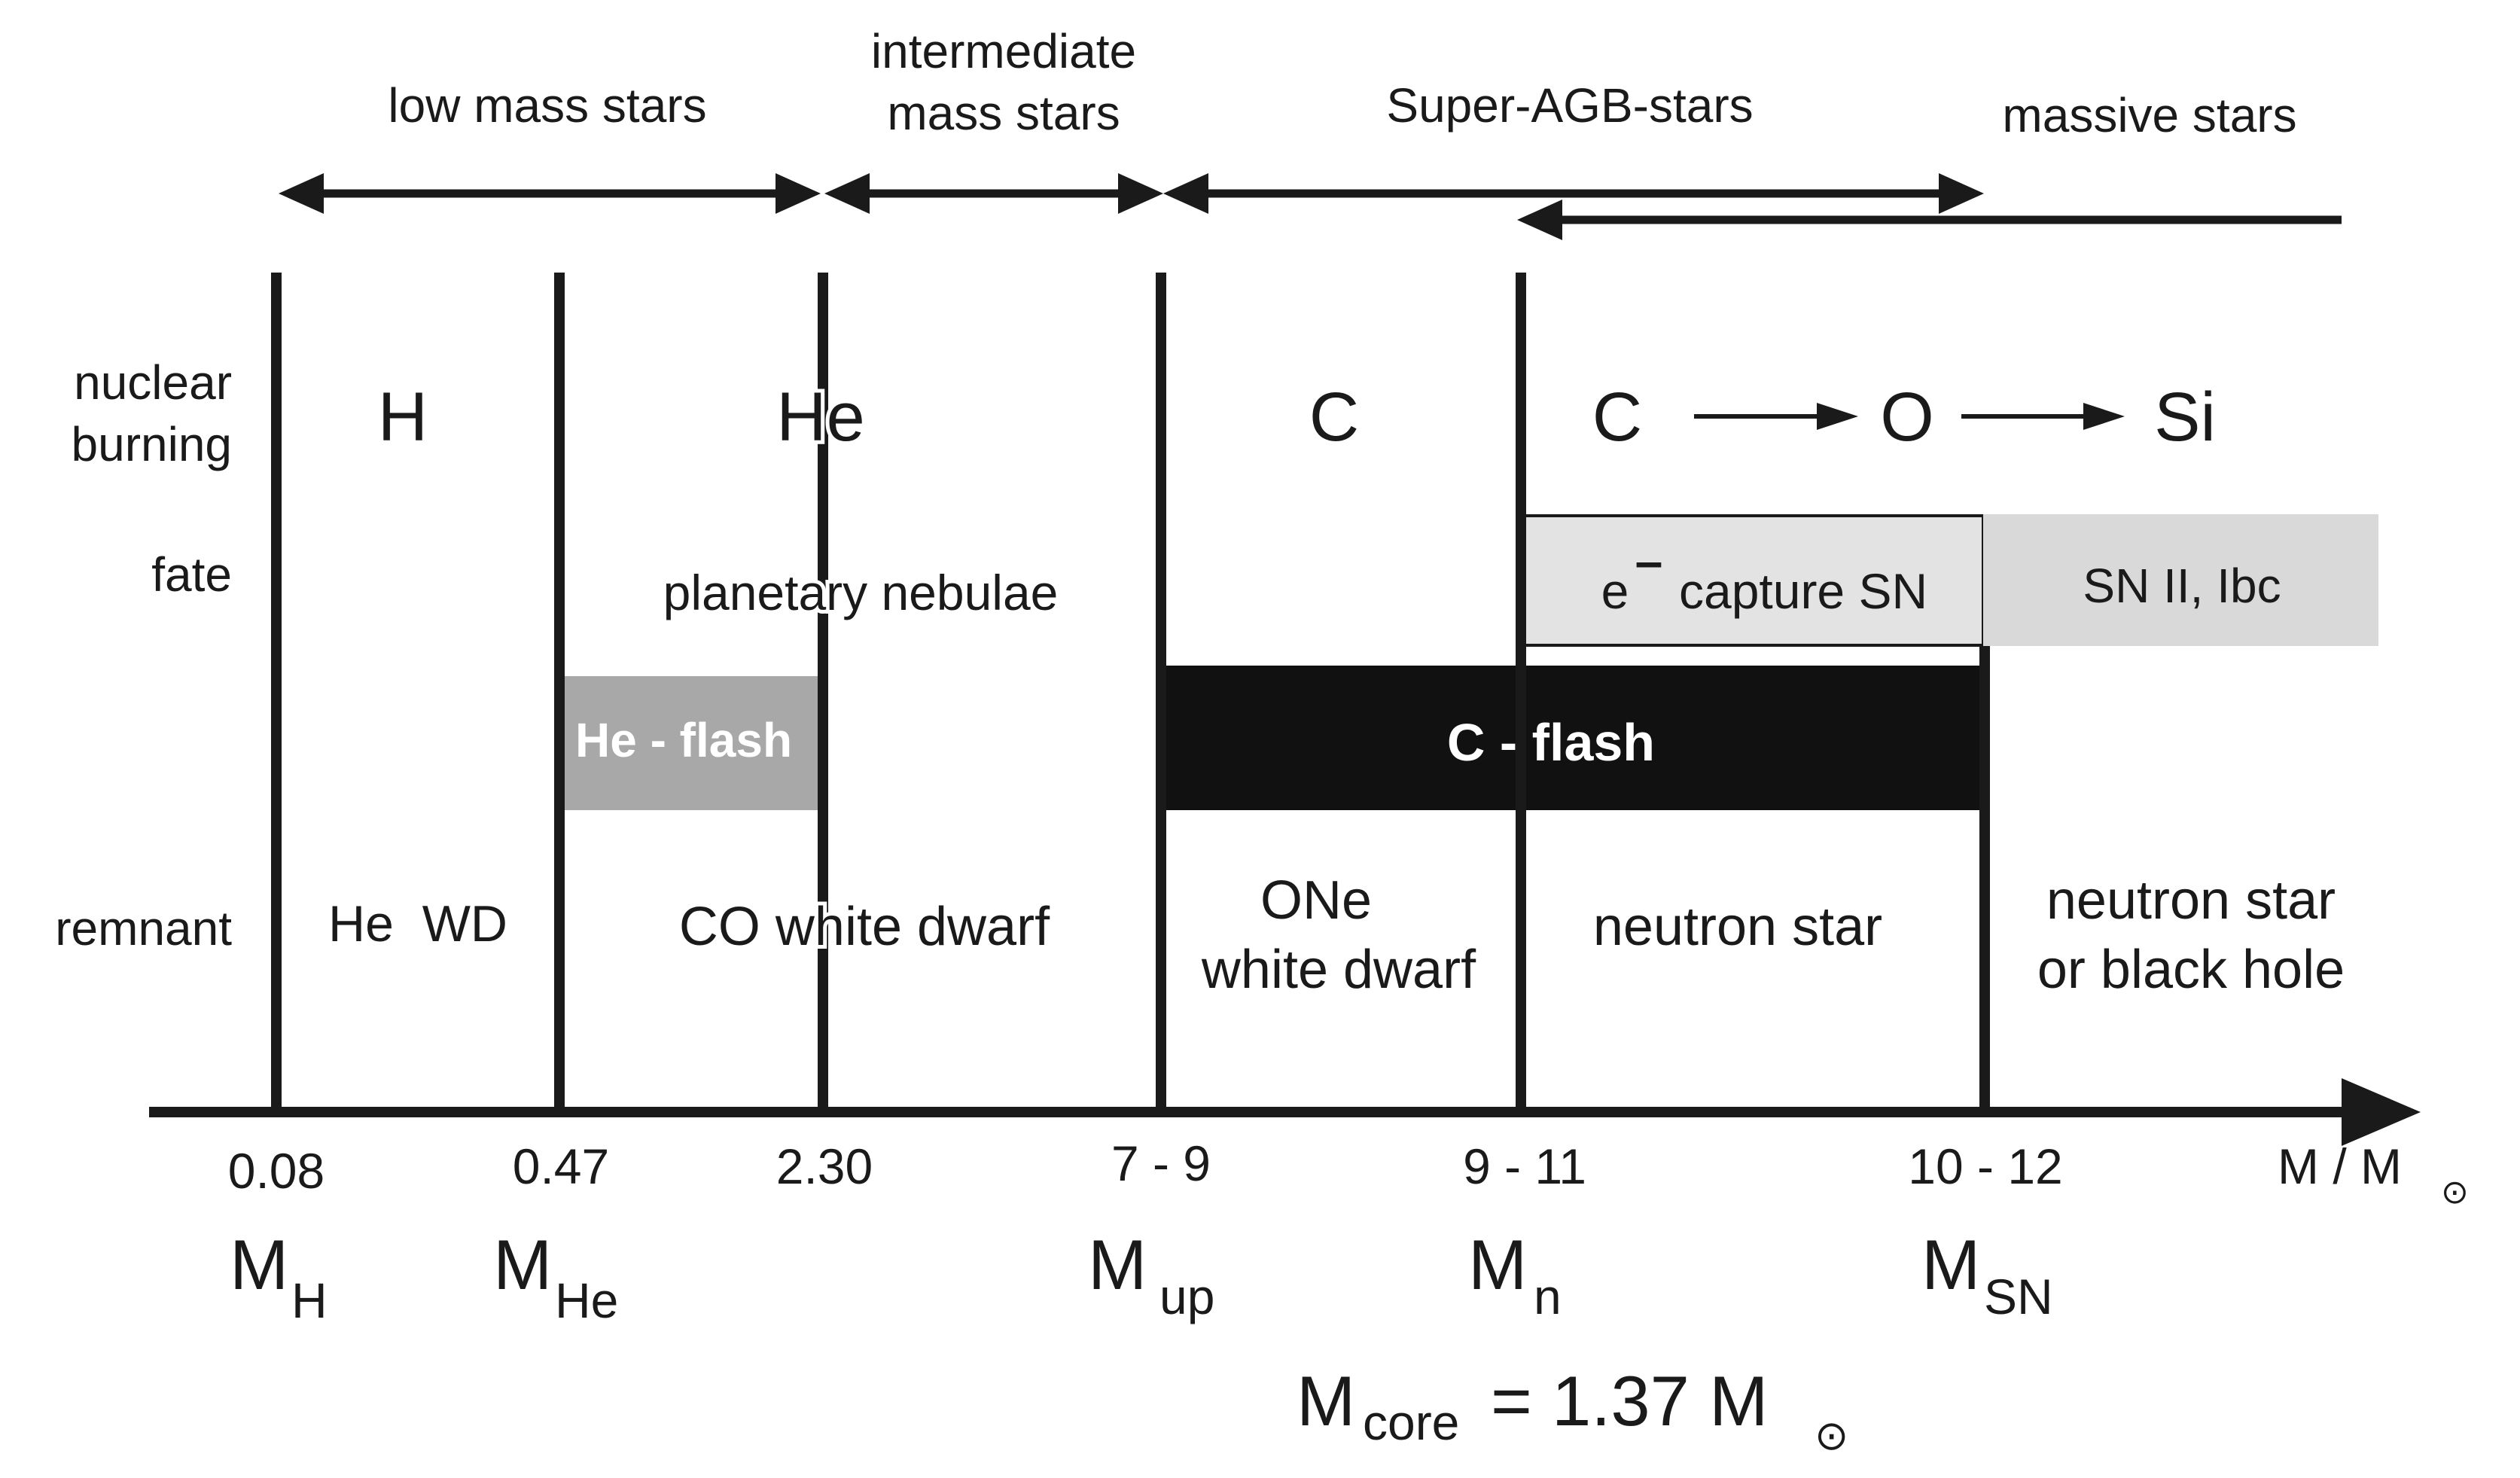 This screenshot has width=2520, height=1478. What do you see at coordinates (550, 193) in the screenshot?
I see `low-mass-arrow` at bounding box center [550, 193].